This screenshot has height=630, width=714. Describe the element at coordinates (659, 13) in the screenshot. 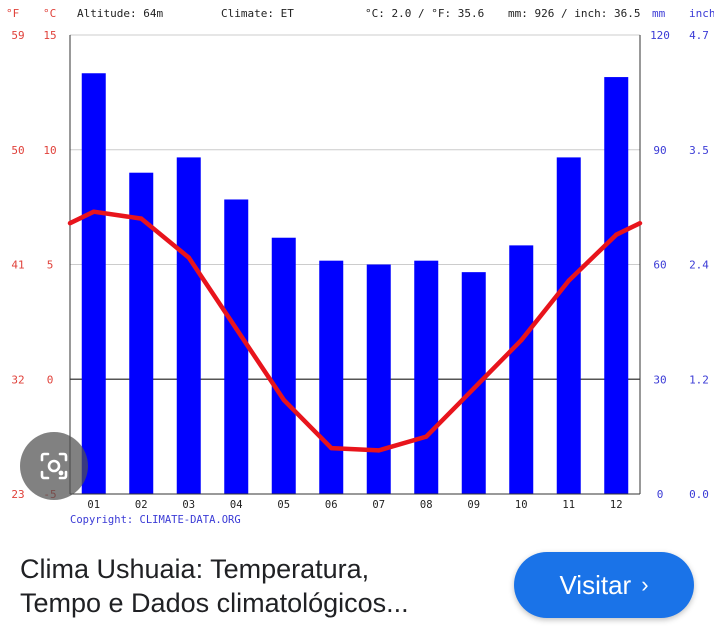

I see `mm-unit: mm` at that location.